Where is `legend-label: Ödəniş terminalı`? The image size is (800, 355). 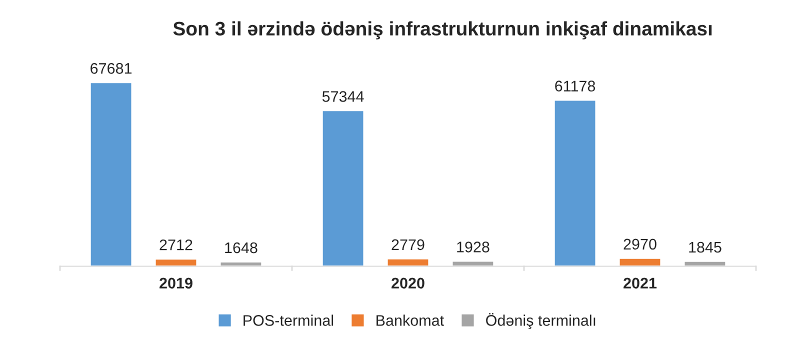 legend-label: Ödəniş terminalı is located at coordinates (541, 320).